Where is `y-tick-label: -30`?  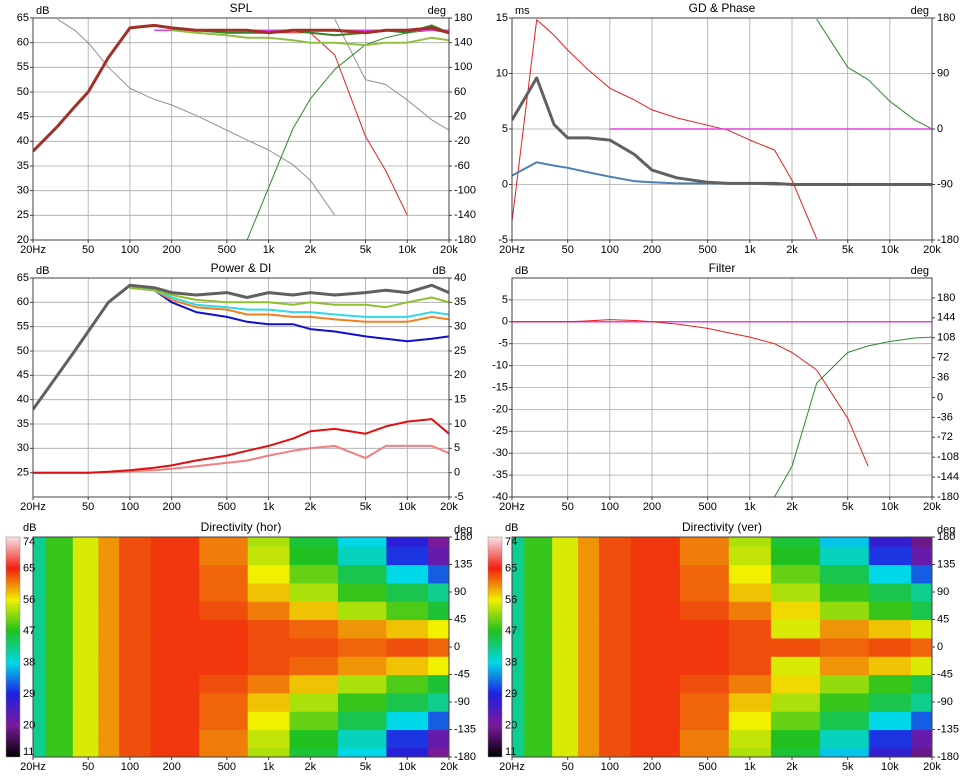
y-tick-label: -30 is located at coordinates (500, 453).